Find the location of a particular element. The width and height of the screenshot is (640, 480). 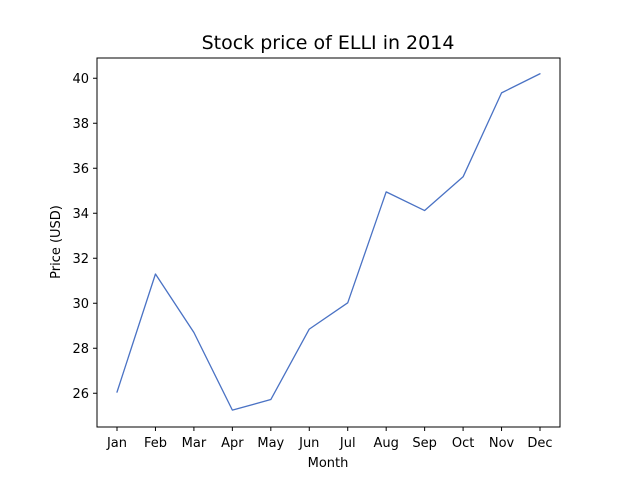

y-axis-label: Price (USD) is located at coordinates (56, 242).